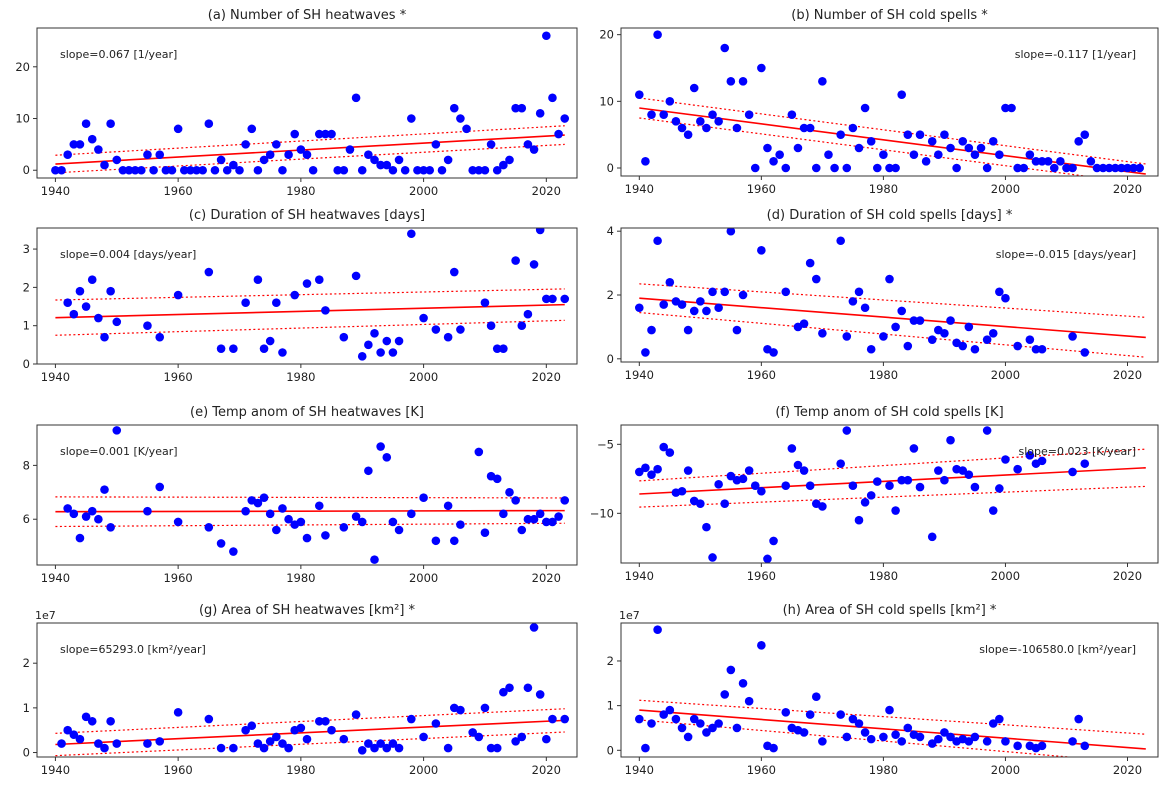 This screenshot has height=791, width=1167. What do you see at coordinates (310, 511) in the screenshot?
I see `fit-line` at bounding box center [310, 511].